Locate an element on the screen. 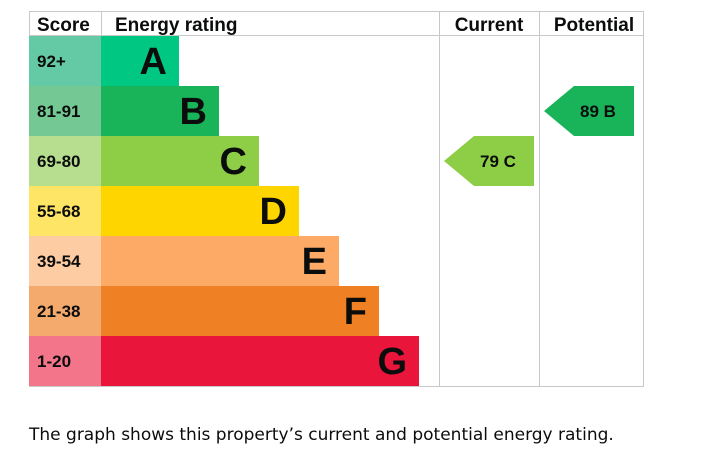  score-cell-d is located at coordinates (65, 211).